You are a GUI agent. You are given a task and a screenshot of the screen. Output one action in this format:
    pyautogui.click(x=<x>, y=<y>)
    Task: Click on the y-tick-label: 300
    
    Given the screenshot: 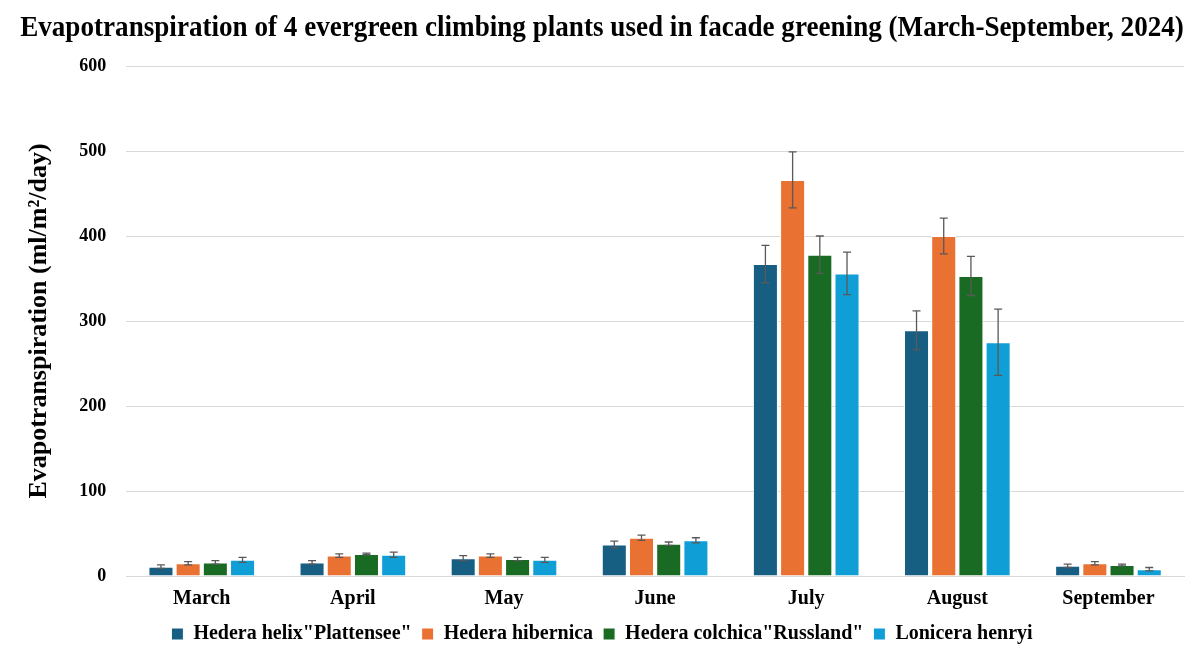 What is the action you would take?
    pyautogui.click(x=93, y=319)
    